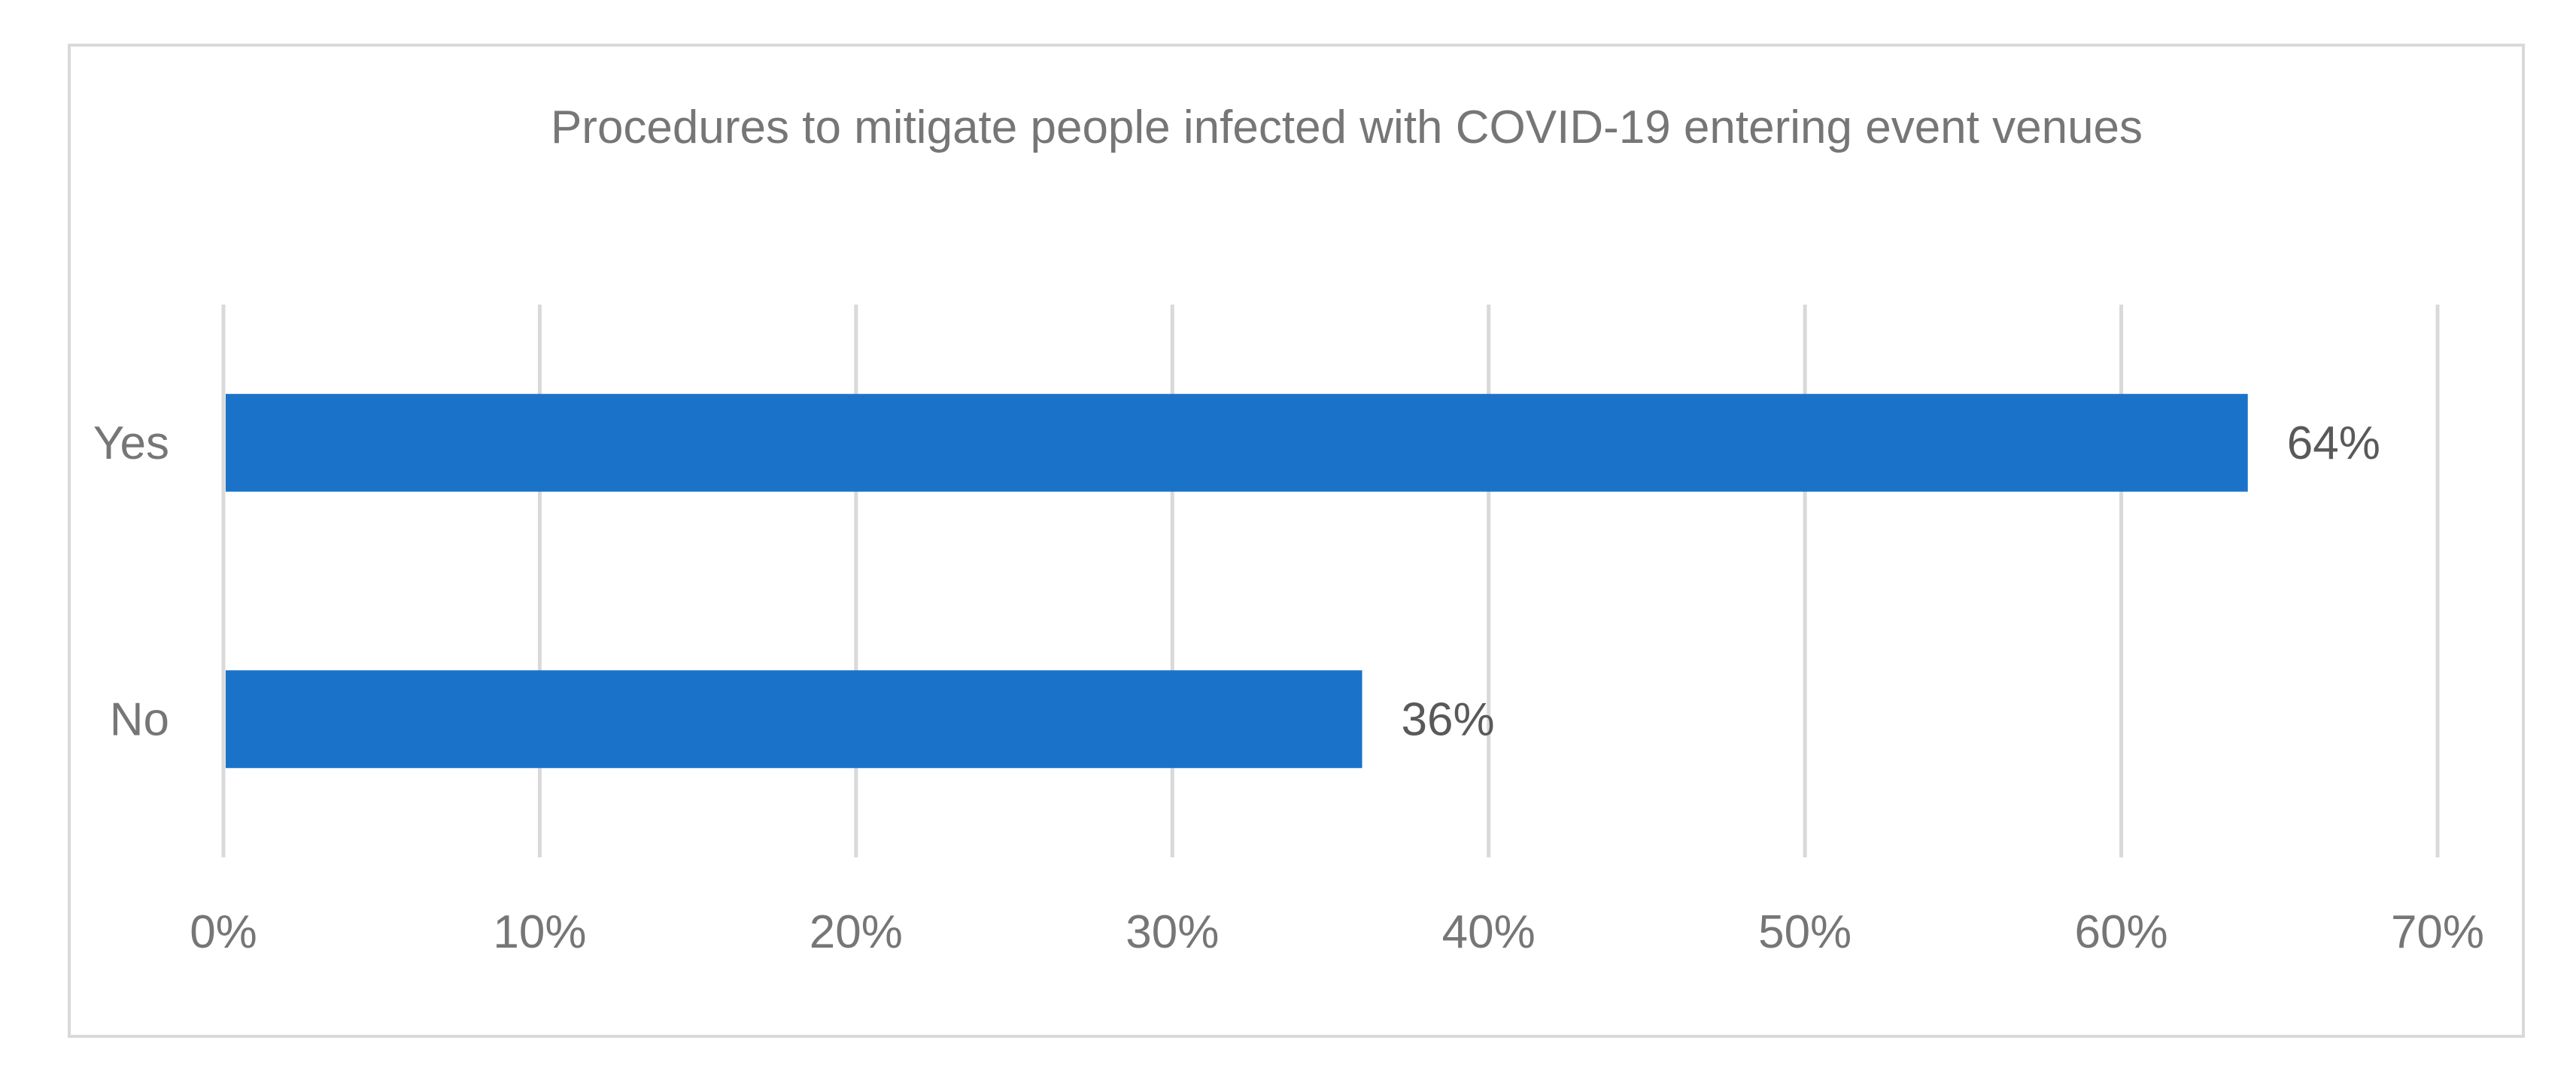 This screenshot has height=1083, width=2576. Describe the element at coordinates (1448, 719) in the screenshot. I see `data-label-no: 36%` at that location.